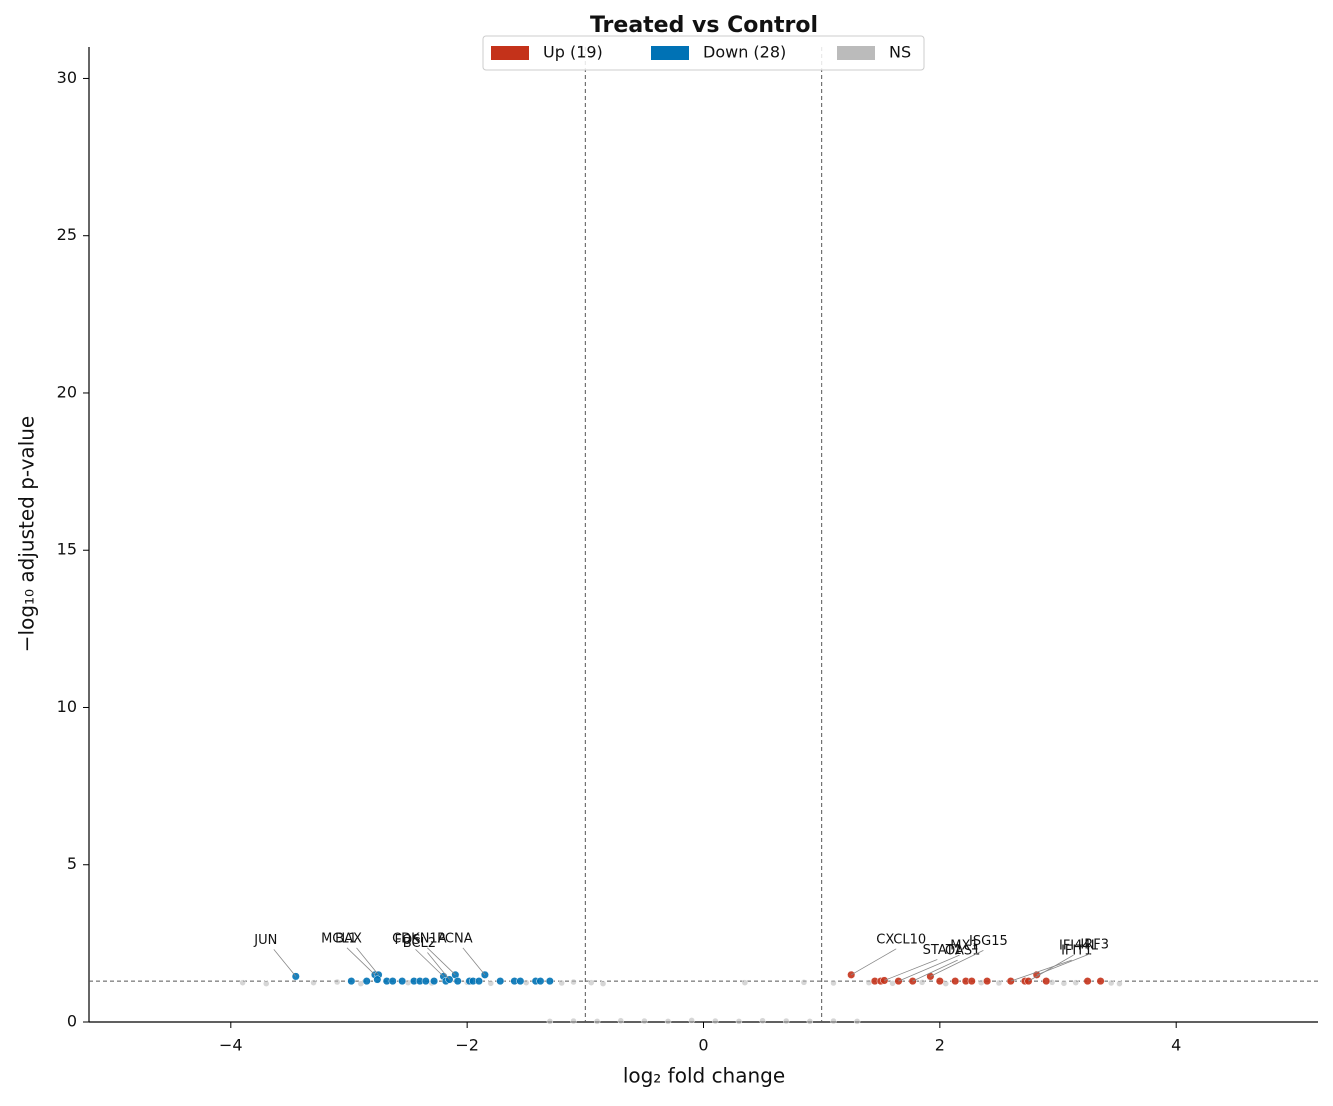  Describe the element at coordinates (573, 52) in the screenshot. I see `legend-label: Up (19)` at that location.